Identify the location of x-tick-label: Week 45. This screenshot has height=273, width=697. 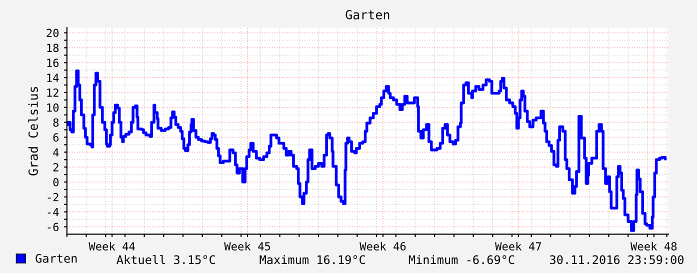
(247, 246).